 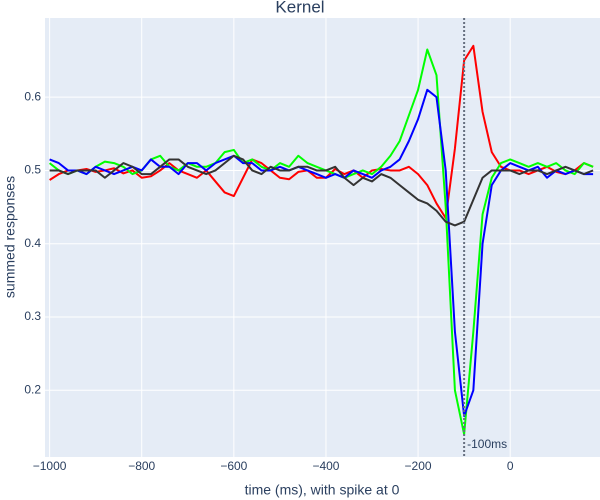 I want to click on x-tick-label: −400, so click(x=325, y=466).